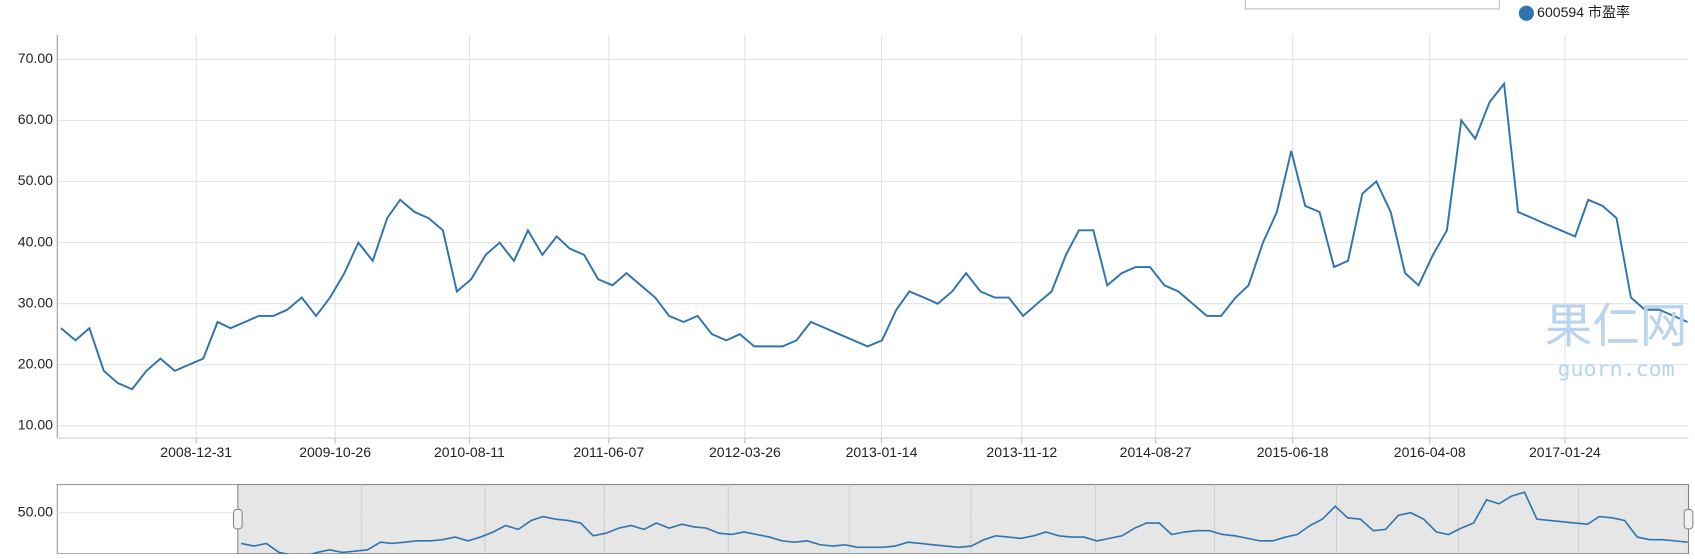 This screenshot has width=1695, height=559. I want to click on x-tick-label: 2009-10-26, so click(335, 452).